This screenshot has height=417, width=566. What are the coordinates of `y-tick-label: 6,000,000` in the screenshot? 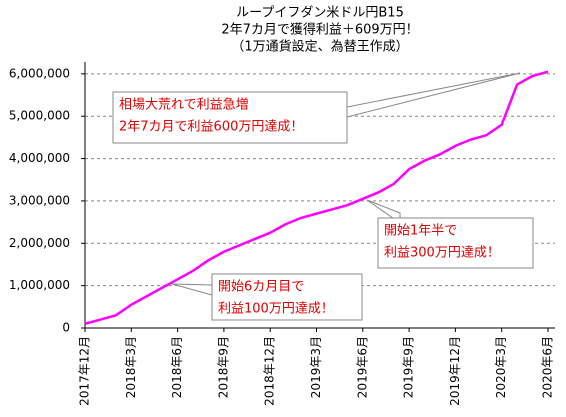 It's located at (39, 73).